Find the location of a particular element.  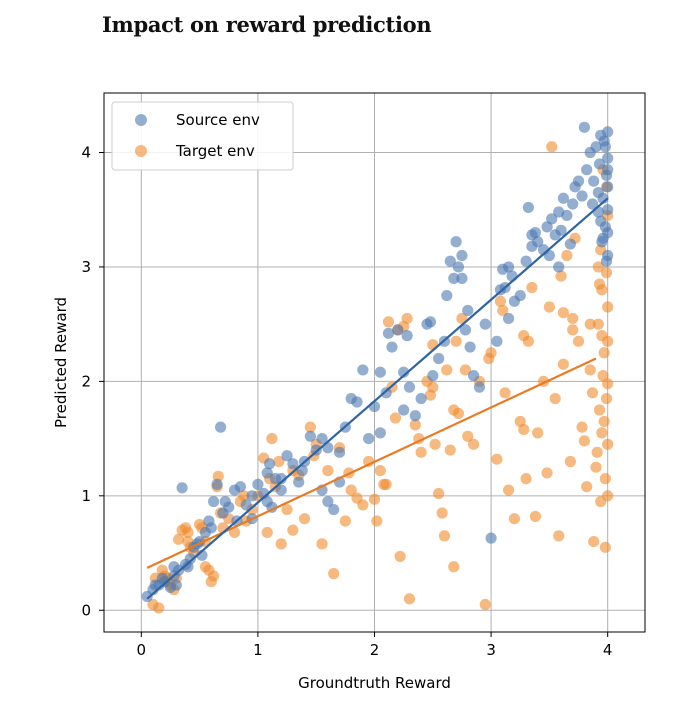

y-tick-label: 4 is located at coordinates (86, 153).